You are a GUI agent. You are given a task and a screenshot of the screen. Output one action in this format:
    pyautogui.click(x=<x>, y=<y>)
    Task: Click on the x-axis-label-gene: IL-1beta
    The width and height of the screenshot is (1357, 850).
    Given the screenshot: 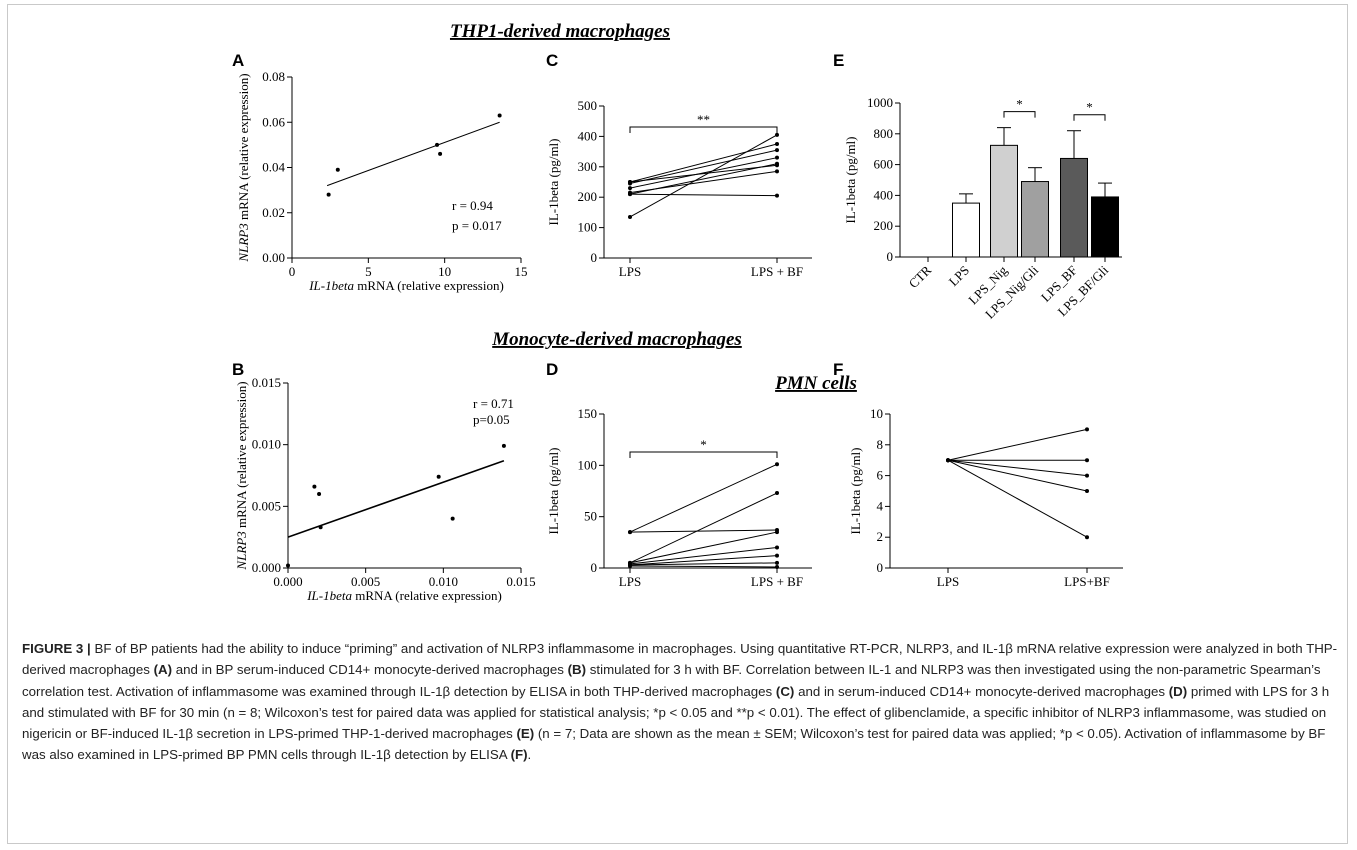 What is the action you would take?
    pyautogui.click(x=329, y=595)
    